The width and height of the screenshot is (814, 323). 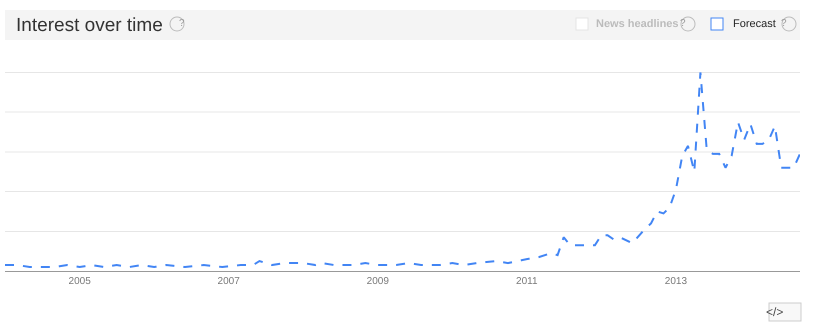 What do you see at coordinates (676, 281) in the screenshot?
I see `x-tick-label: 2013` at bounding box center [676, 281].